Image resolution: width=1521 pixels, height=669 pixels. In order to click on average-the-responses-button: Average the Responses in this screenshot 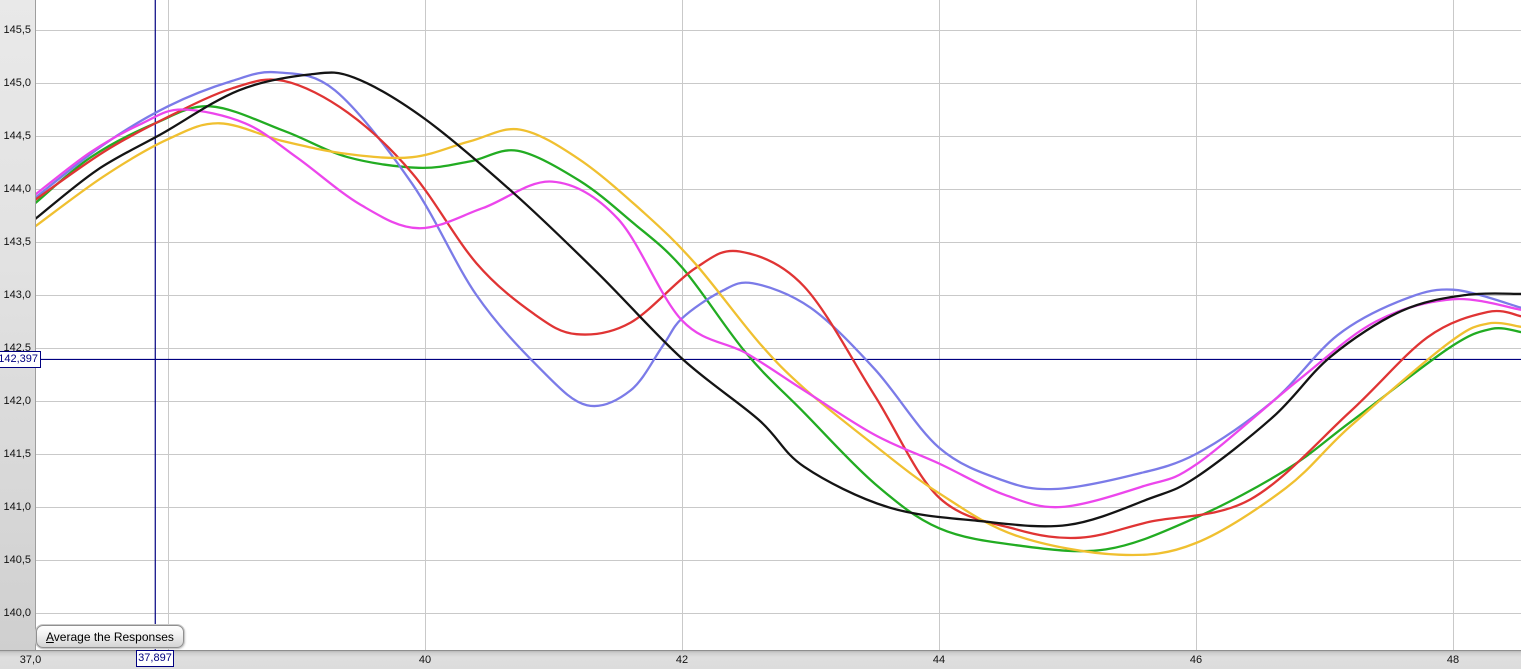, I will do `click(110, 636)`.